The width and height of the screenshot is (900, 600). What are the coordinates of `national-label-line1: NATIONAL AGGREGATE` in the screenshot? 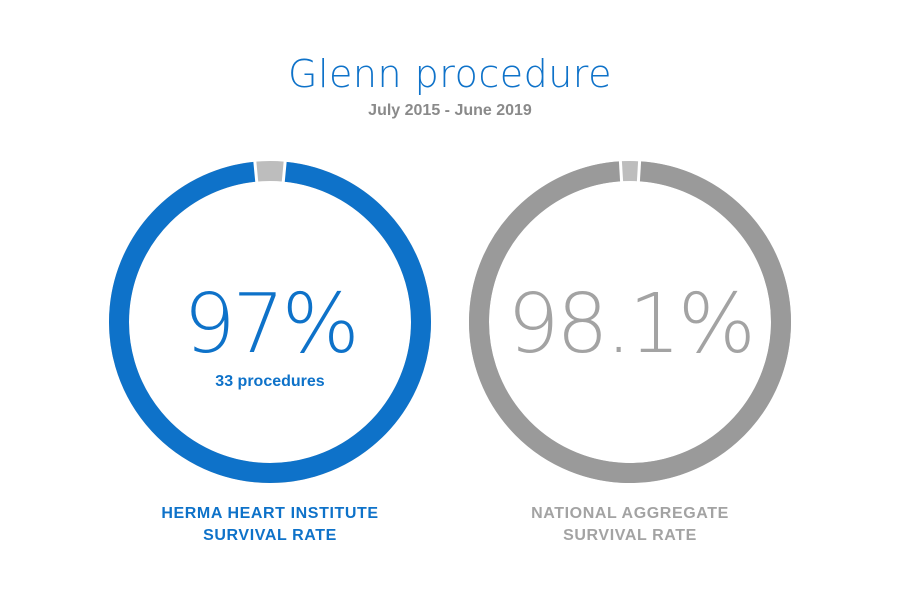 It's located at (630, 513).